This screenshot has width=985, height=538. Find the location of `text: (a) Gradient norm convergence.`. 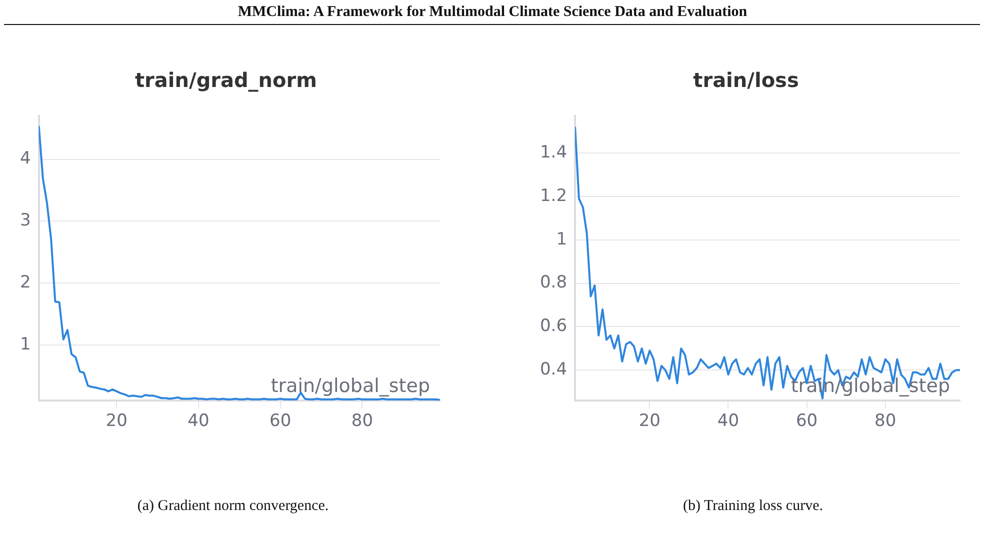

text: (a) Gradient norm convergence. is located at coordinates (233, 506).